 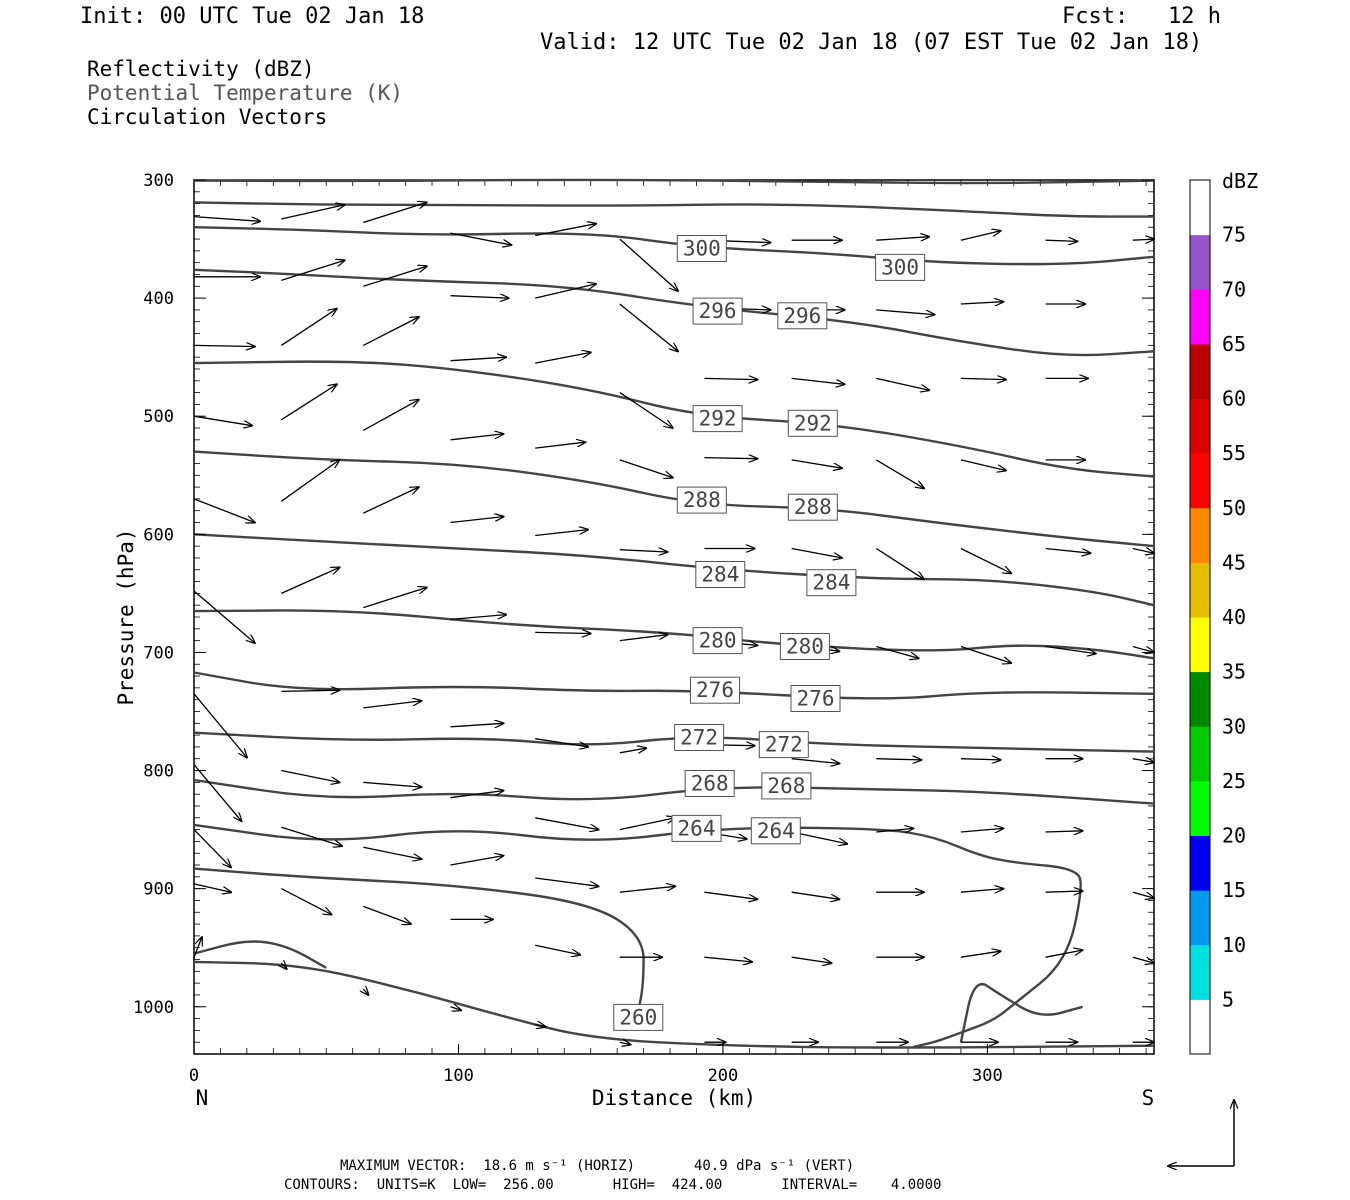 What do you see at coordinates (987, 1076) in the screenshot?
I see `x-tick-label: 300` at bounding box center [987, 1076].